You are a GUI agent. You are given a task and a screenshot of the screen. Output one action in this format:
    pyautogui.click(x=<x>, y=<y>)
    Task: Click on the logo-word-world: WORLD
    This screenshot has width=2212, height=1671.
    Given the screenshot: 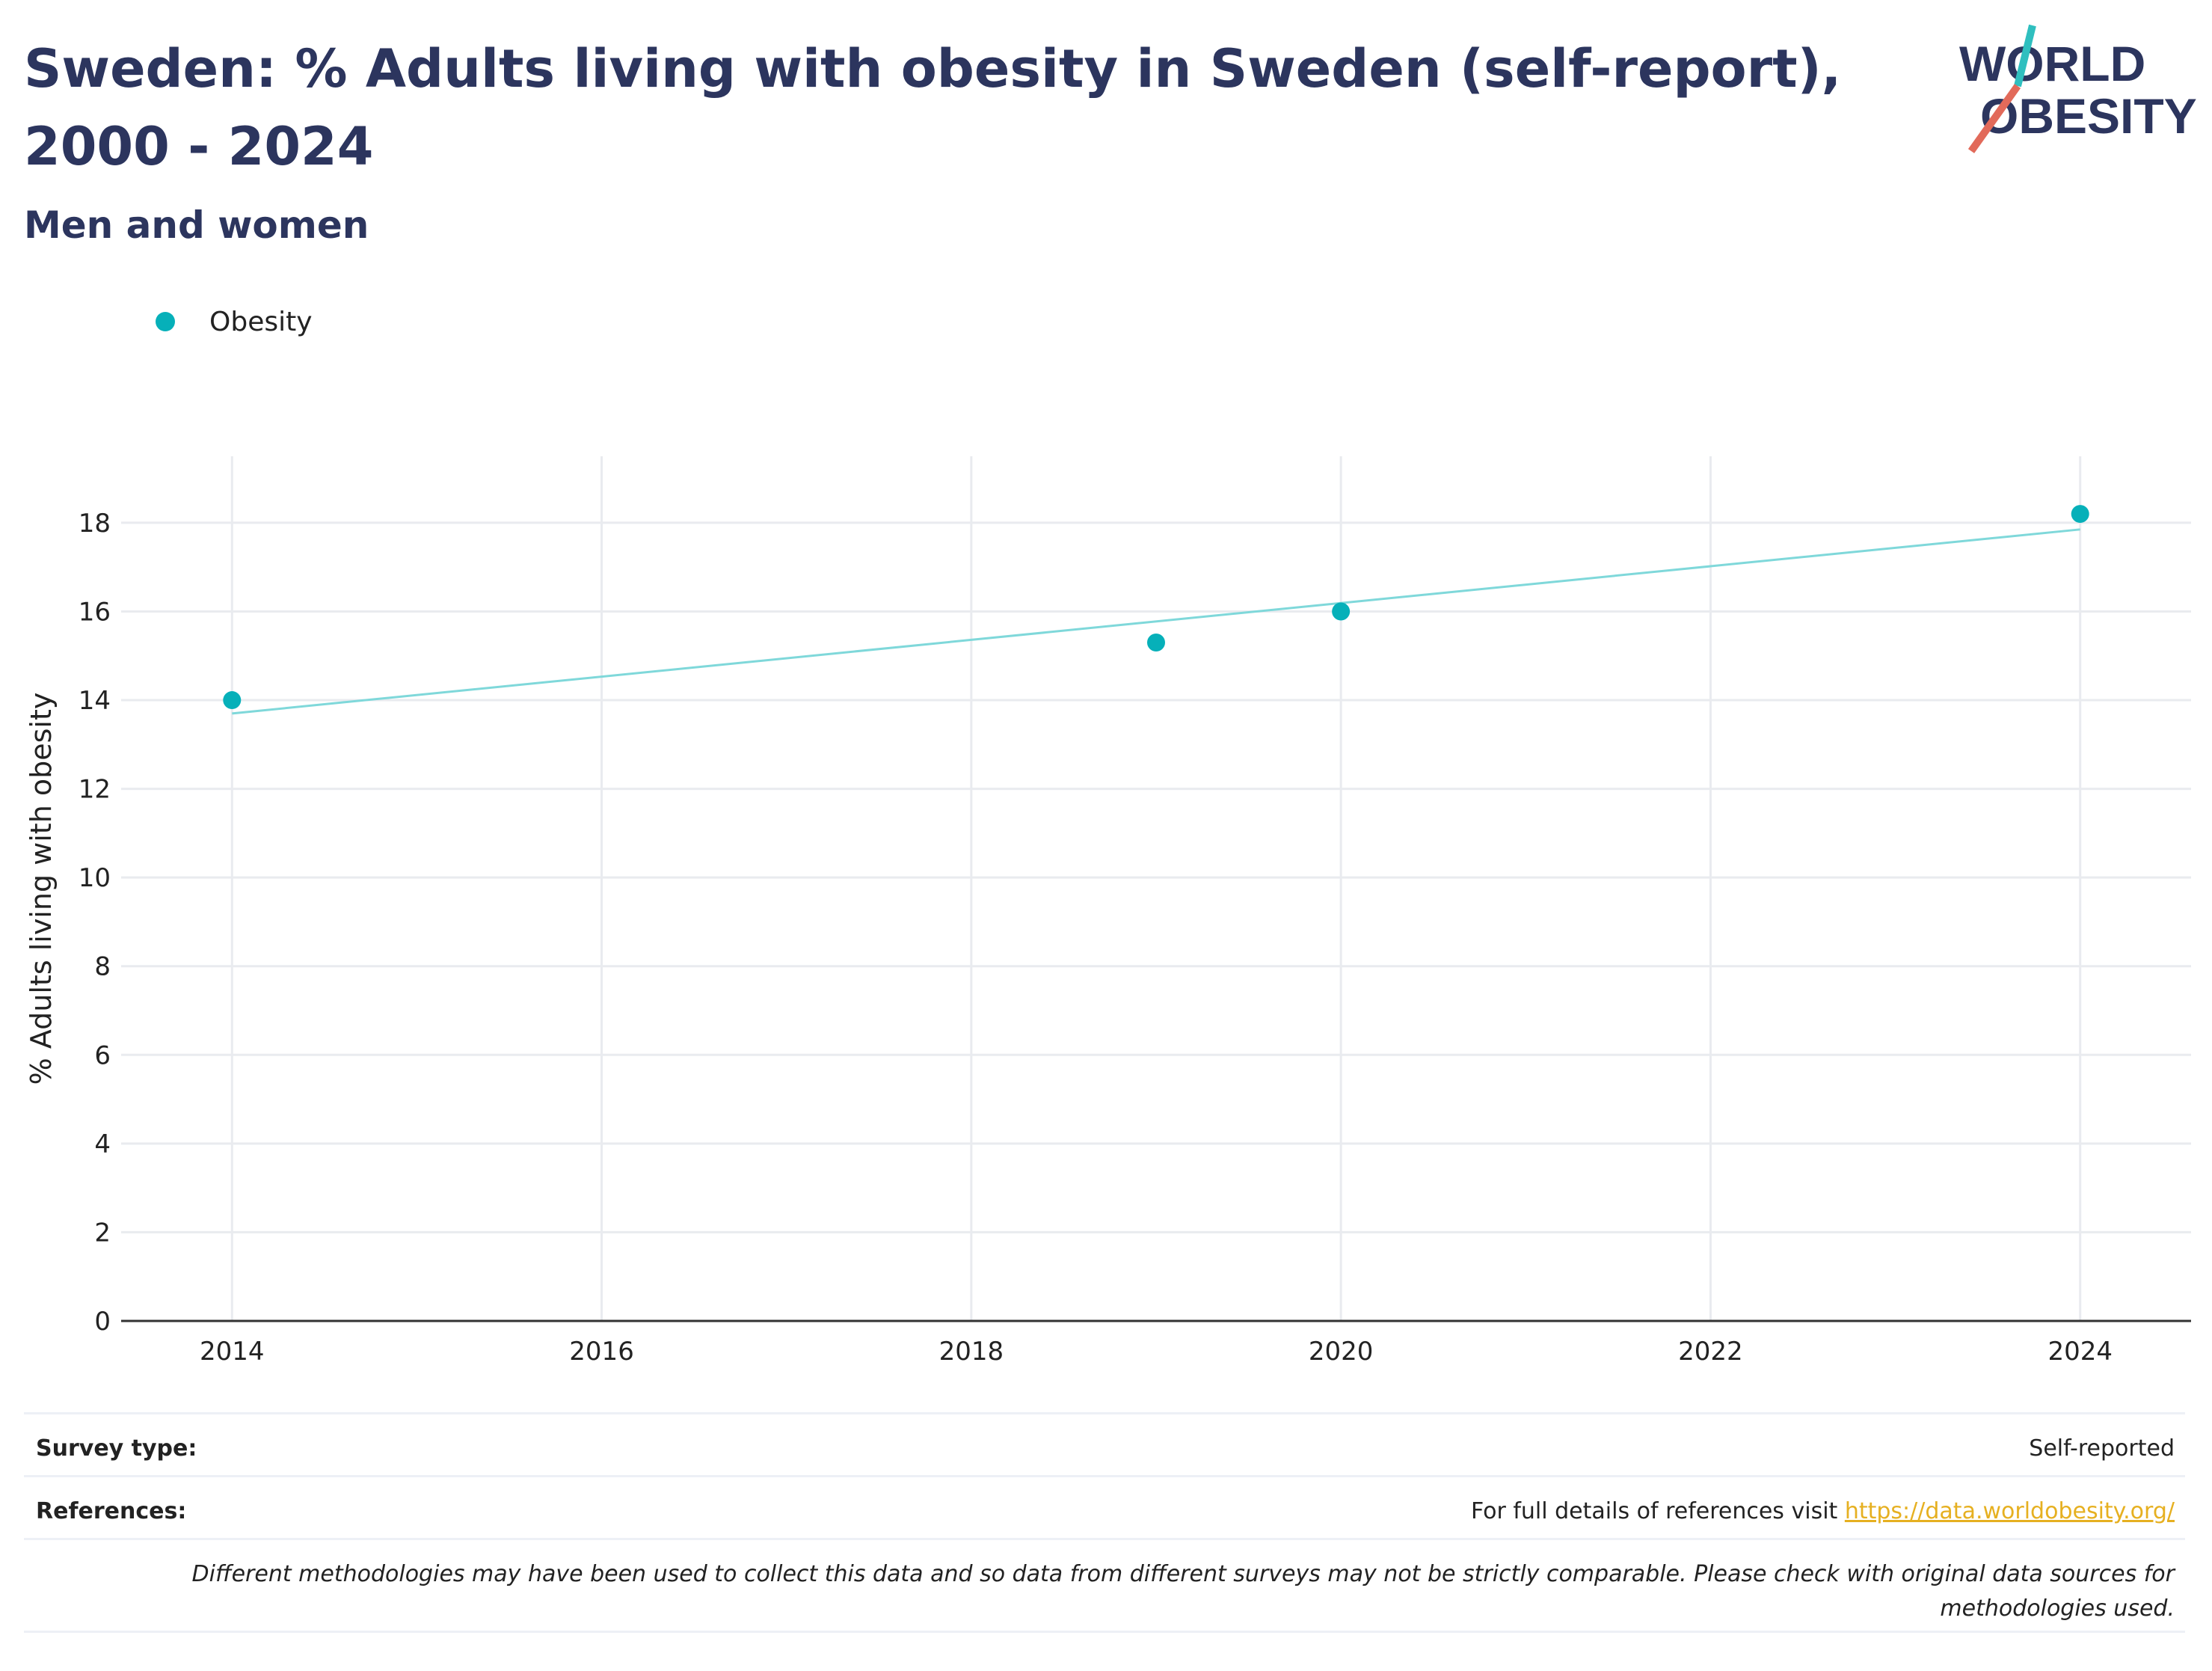 What is the action you would take?
    pyautogui.click(x=2052, y=63)
    